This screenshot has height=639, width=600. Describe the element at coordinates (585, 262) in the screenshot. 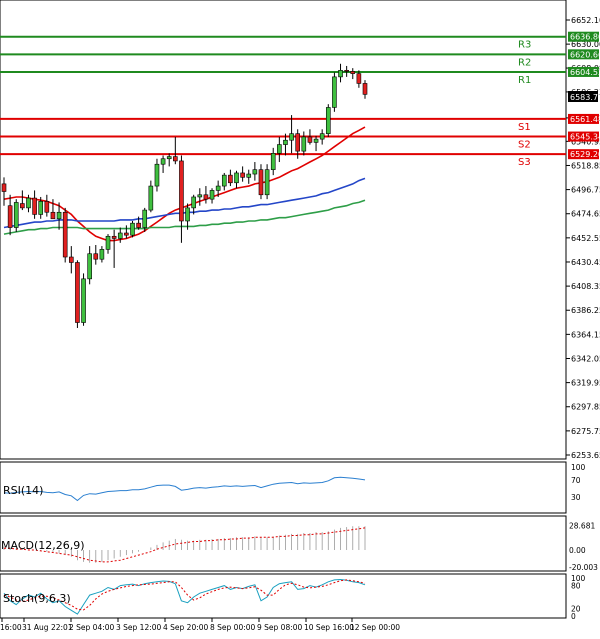

I see `price-tick-label: 6430.45` at that location.